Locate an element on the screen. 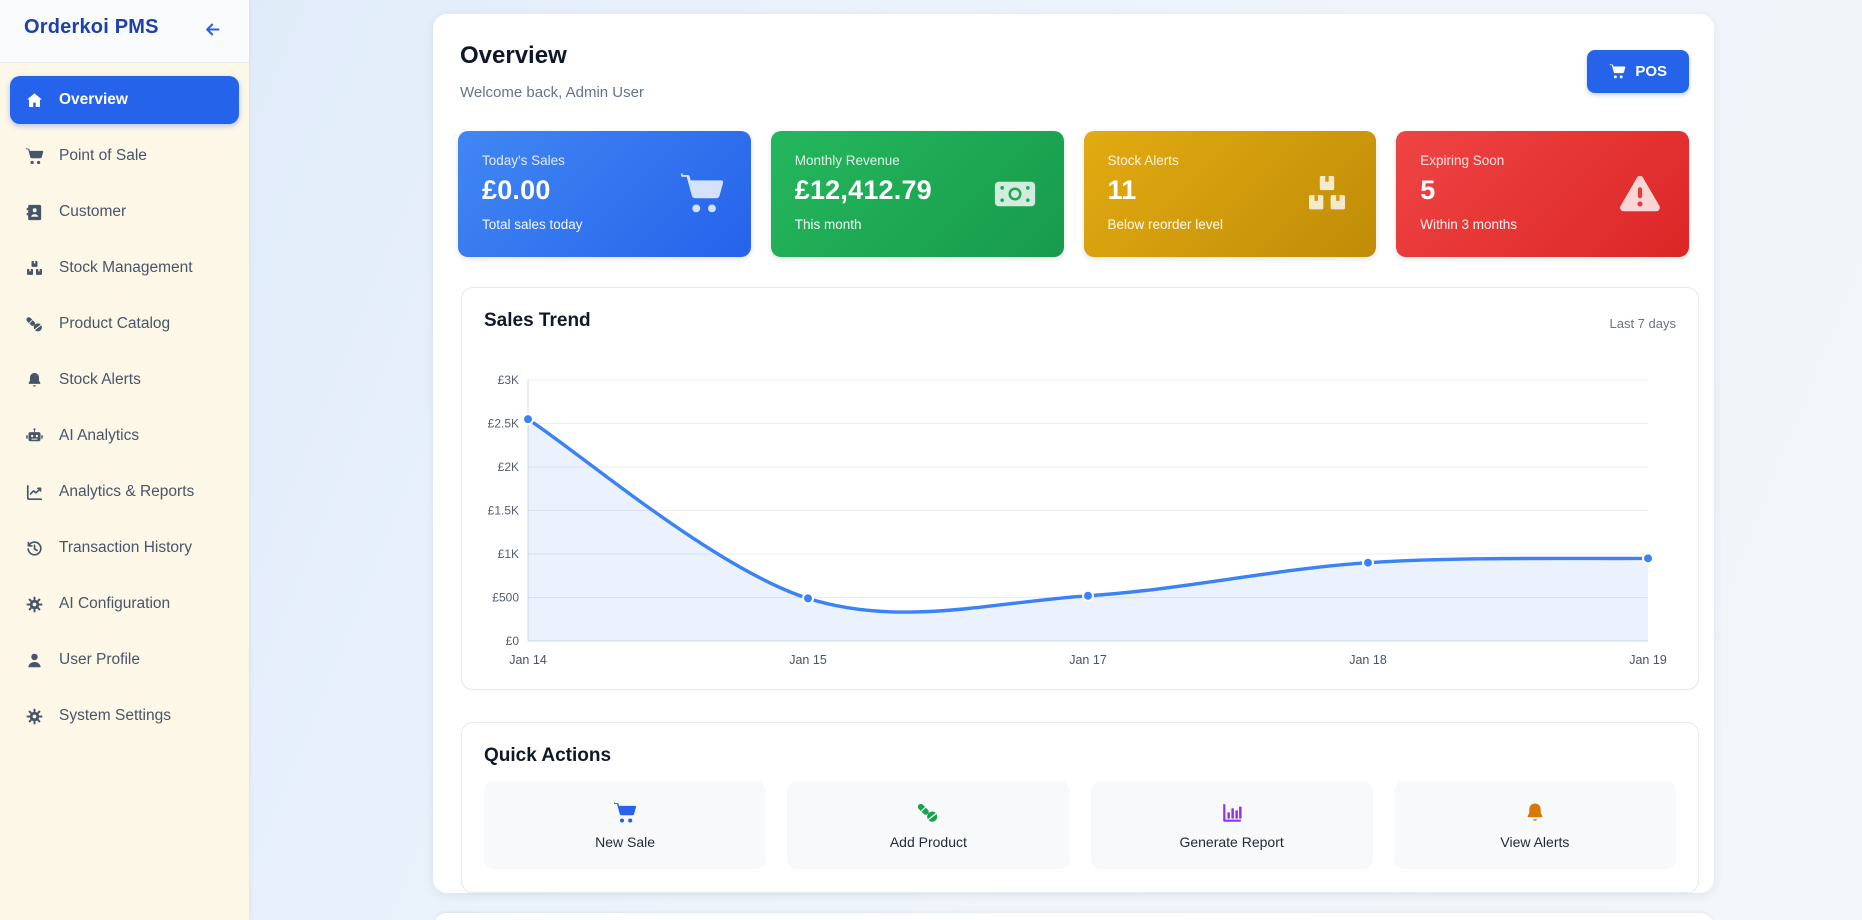  quick-action-label: Add Product is located at coordinates (928, 841).